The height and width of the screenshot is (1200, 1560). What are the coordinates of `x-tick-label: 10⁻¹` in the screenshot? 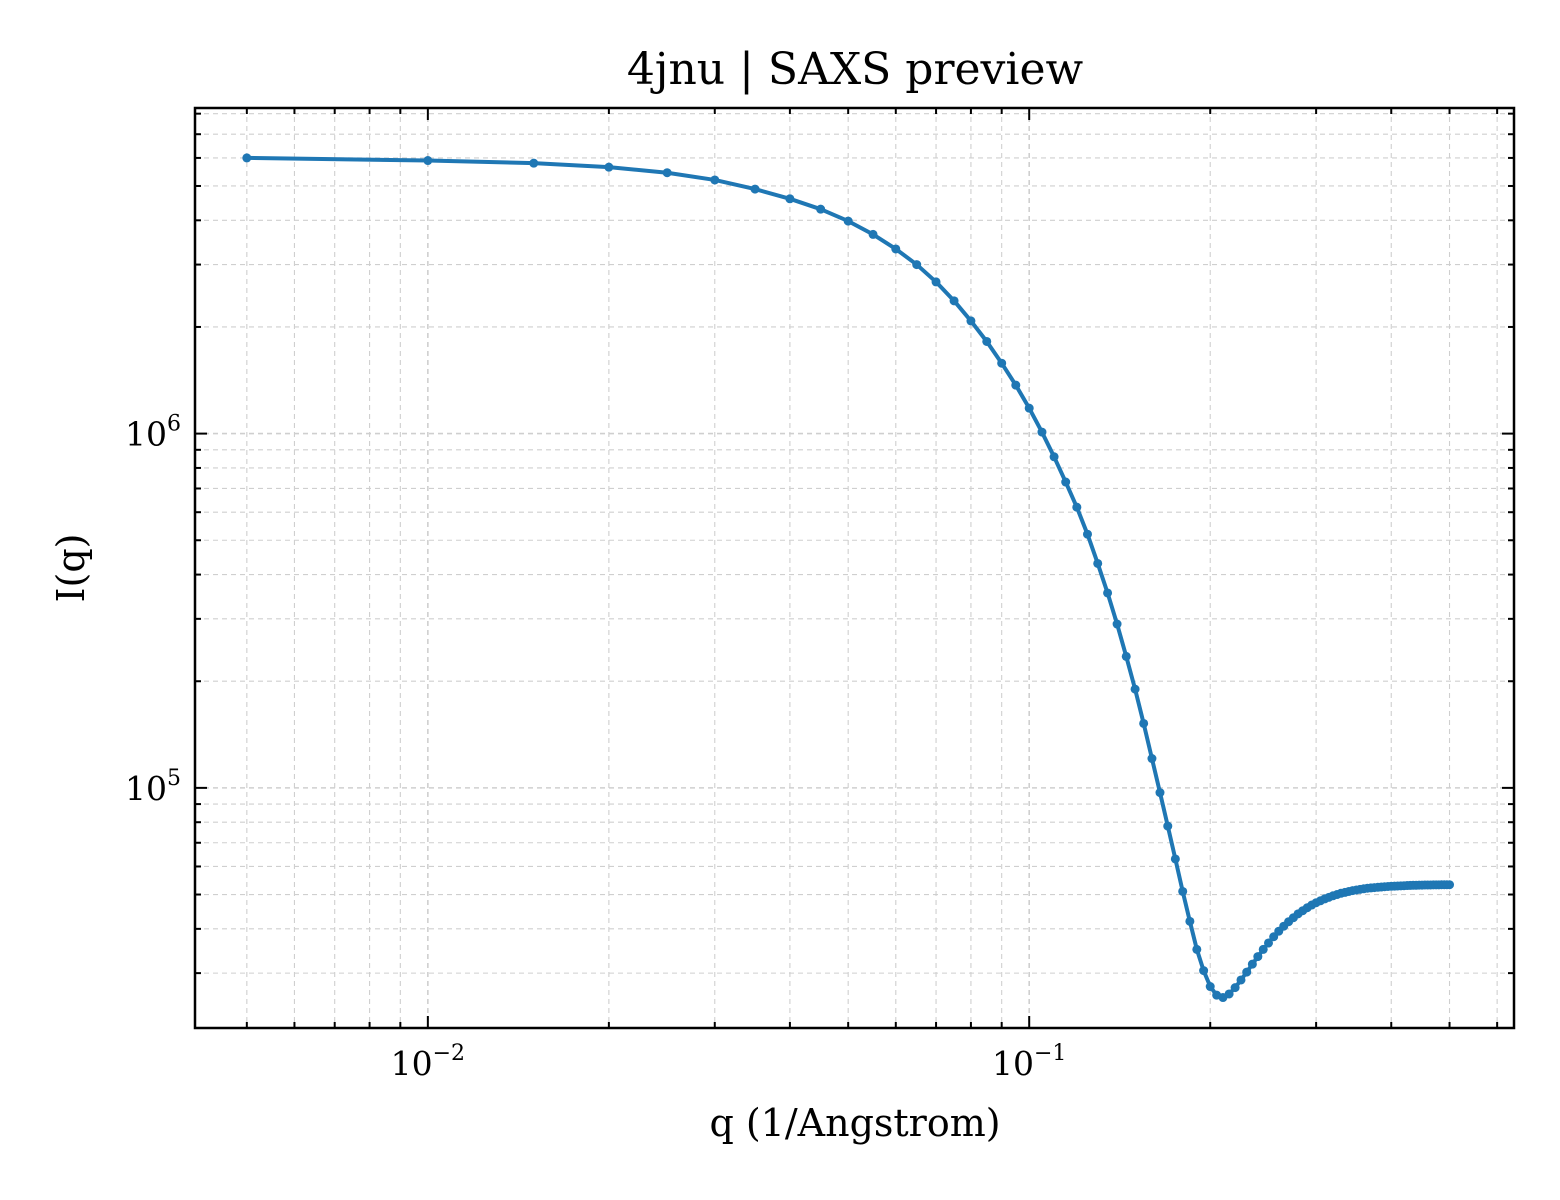 It's located at (1029, 1062).